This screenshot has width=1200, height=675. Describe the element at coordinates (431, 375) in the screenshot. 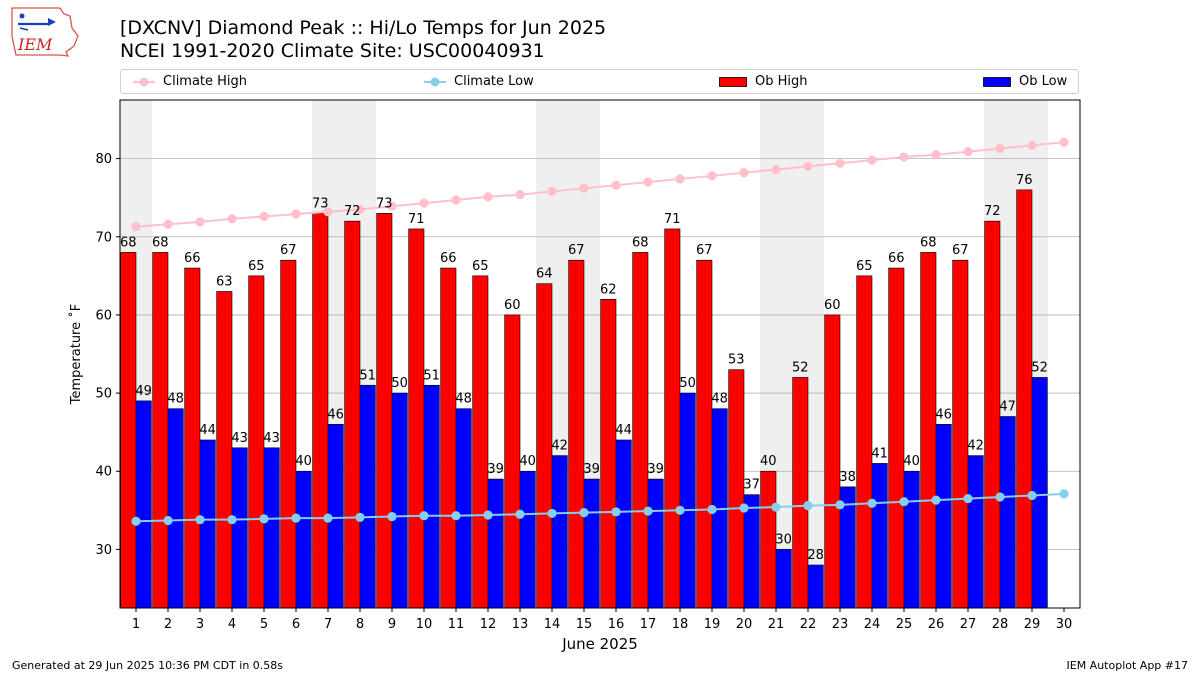

I see `label-ob-low-day-10: 51` at that location.